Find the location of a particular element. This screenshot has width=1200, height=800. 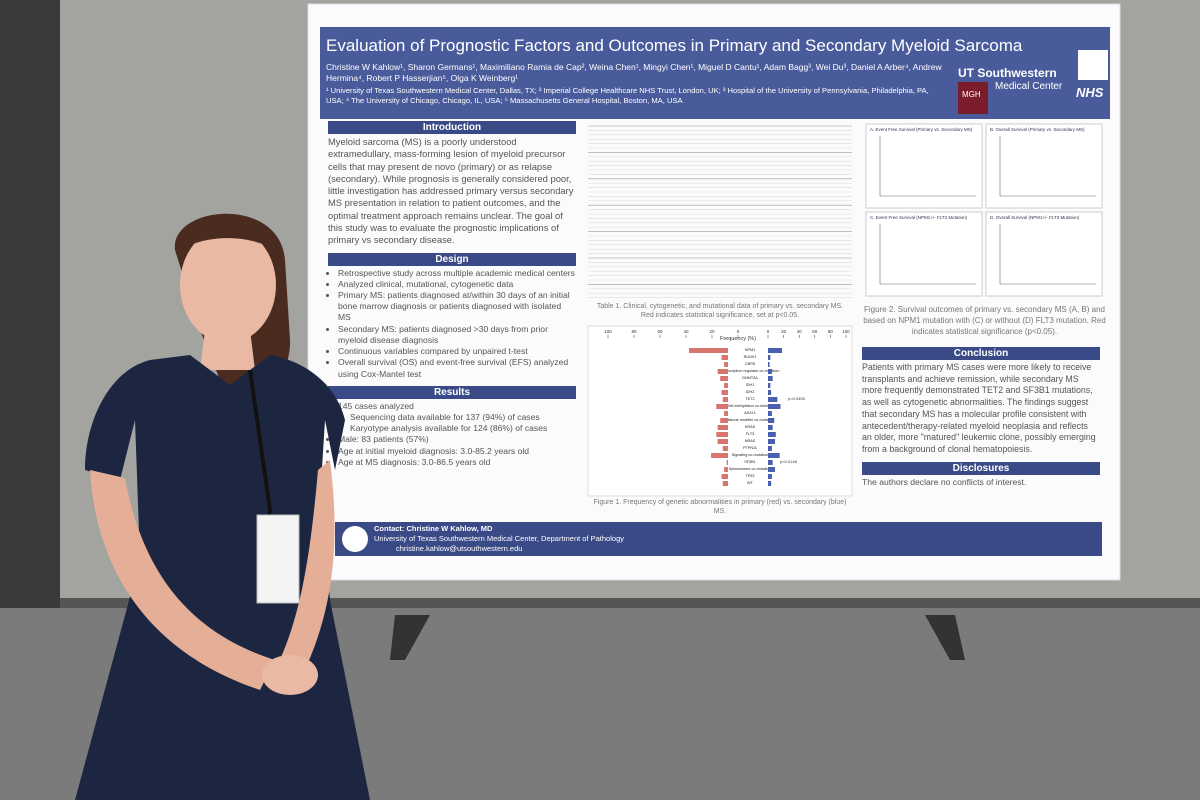

annotation: p=0.0455 is located at coordinates (797, 398).